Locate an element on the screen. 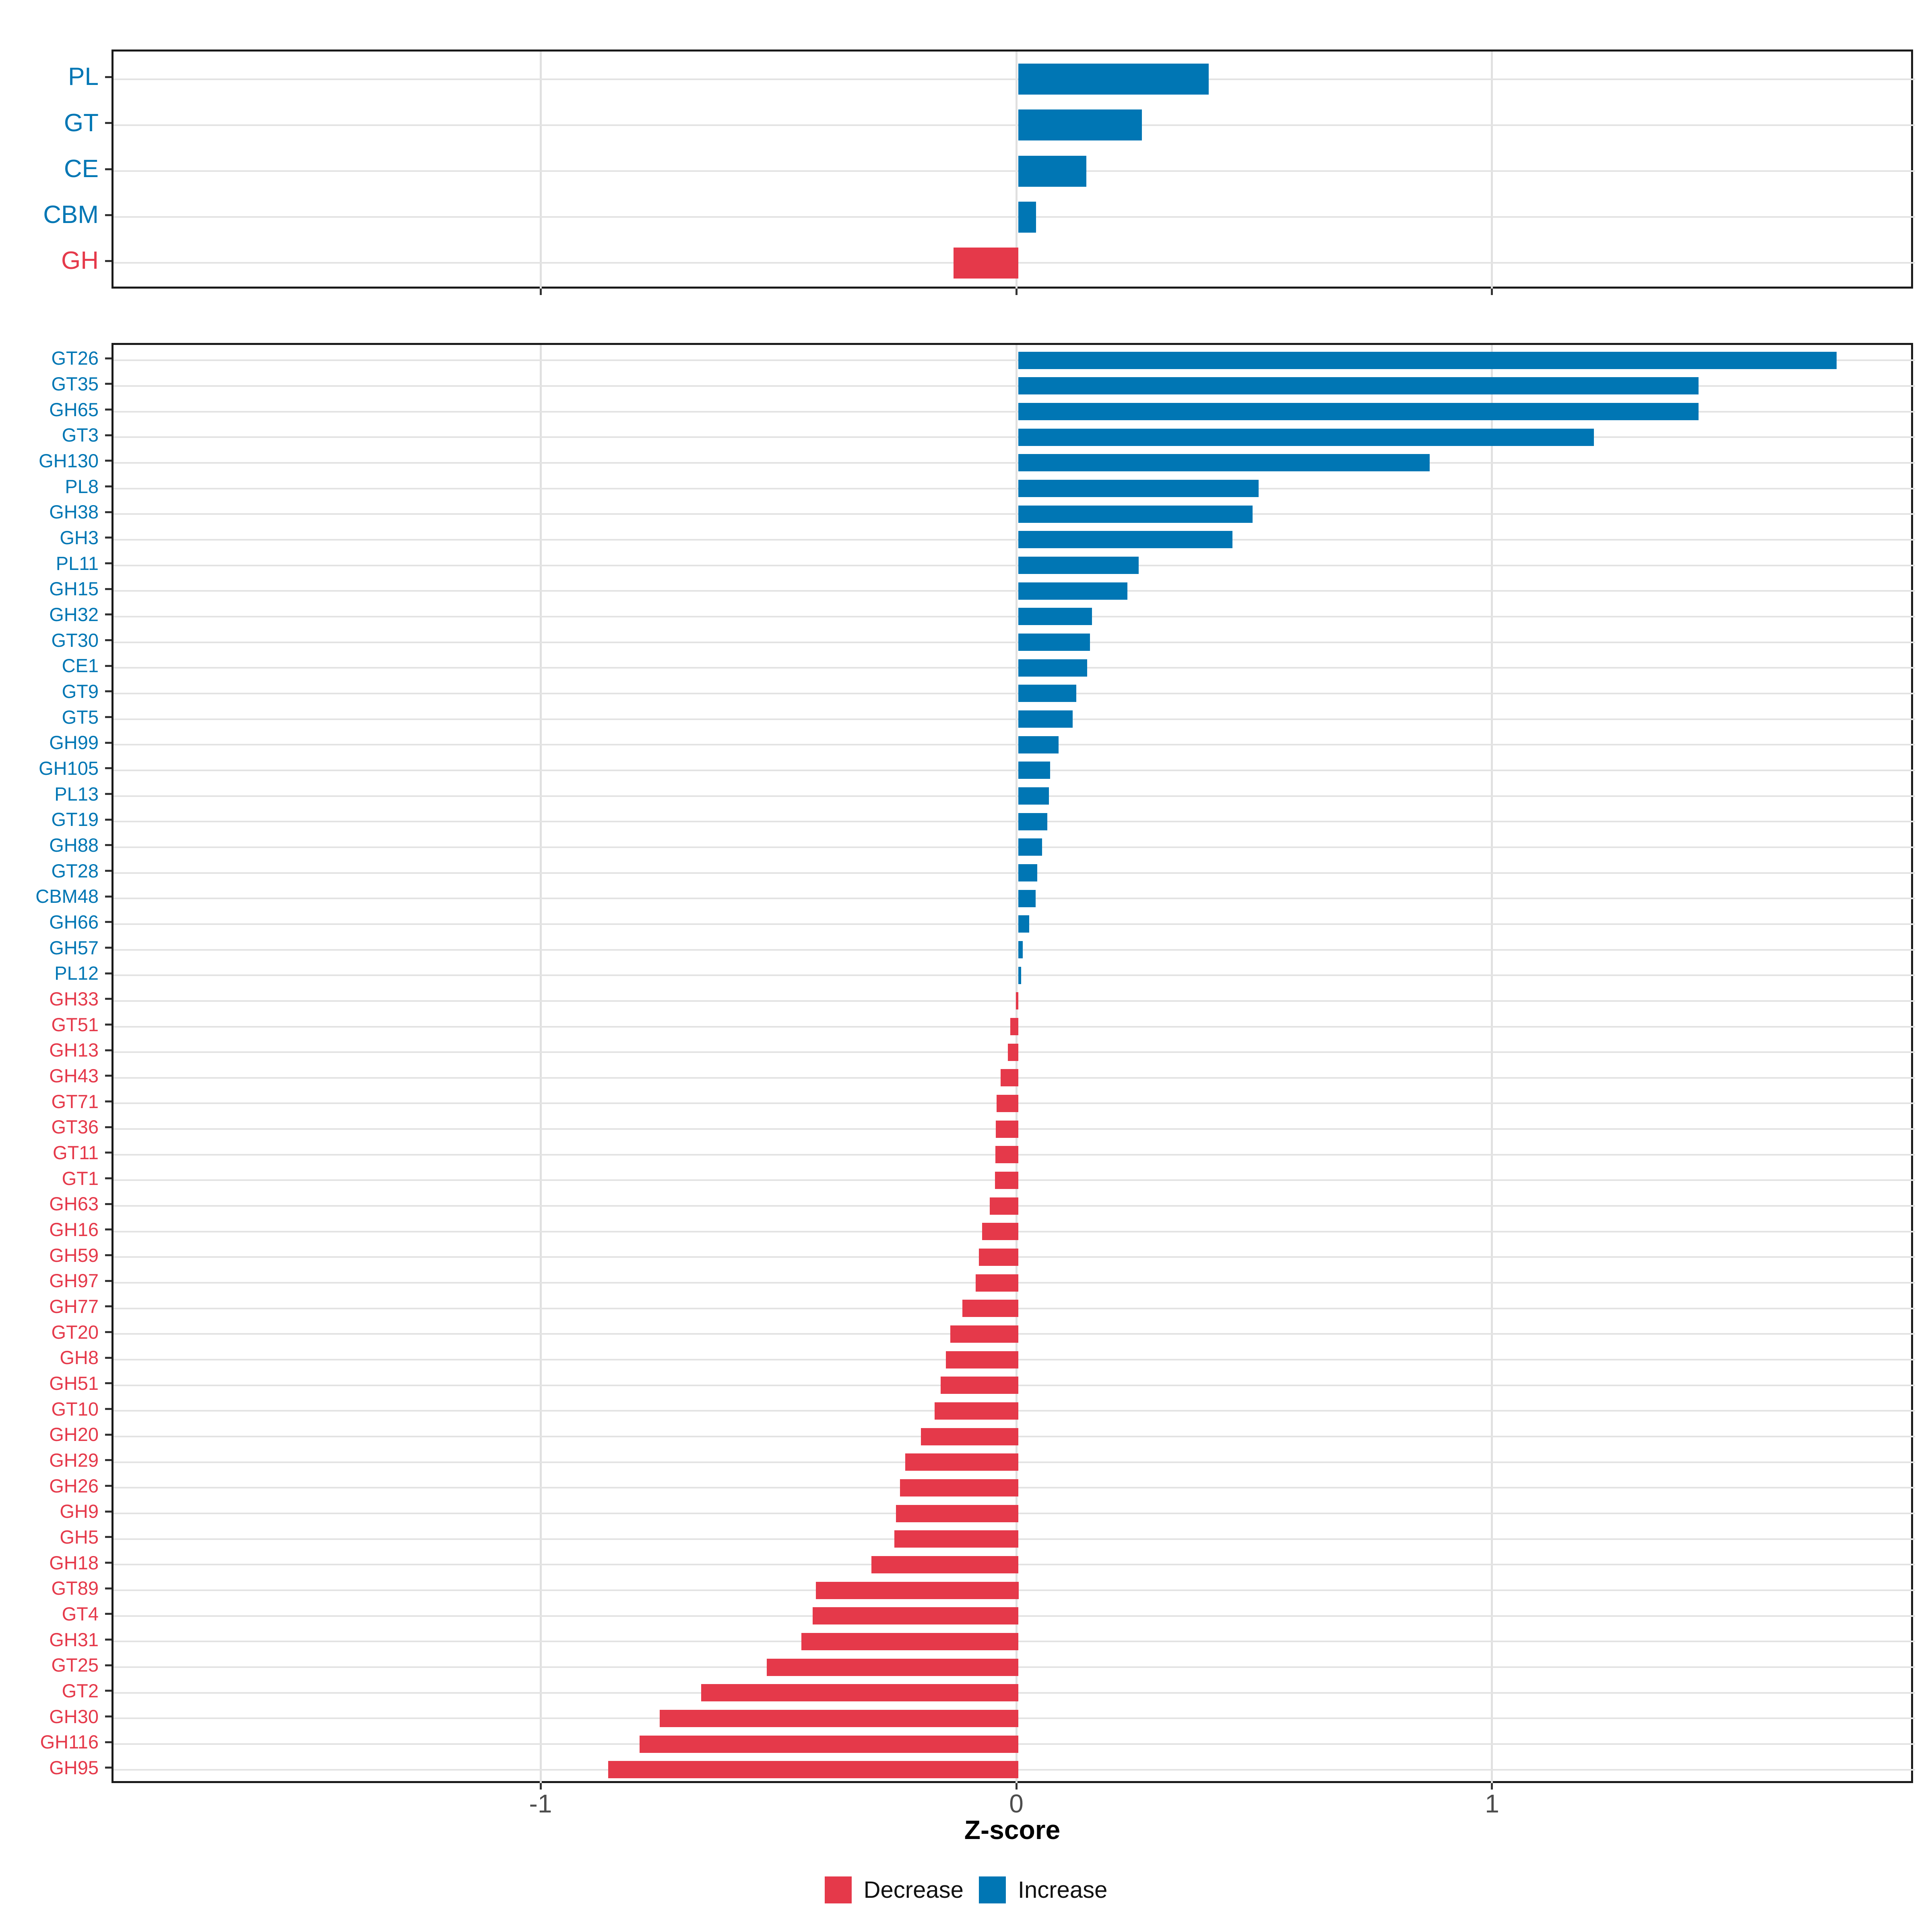 The height and width of the screenshot is (1932, 1932). legend-item-increase: Increase is located at coordinates (1043, 1889).